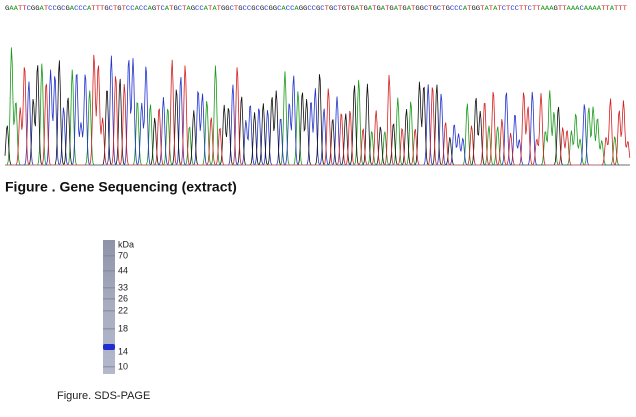  Describe the element at coordinates (121, 187) in the screenshot. I see `sequencing-caption: Figure . Gene Sequencing (extract)` at that location.